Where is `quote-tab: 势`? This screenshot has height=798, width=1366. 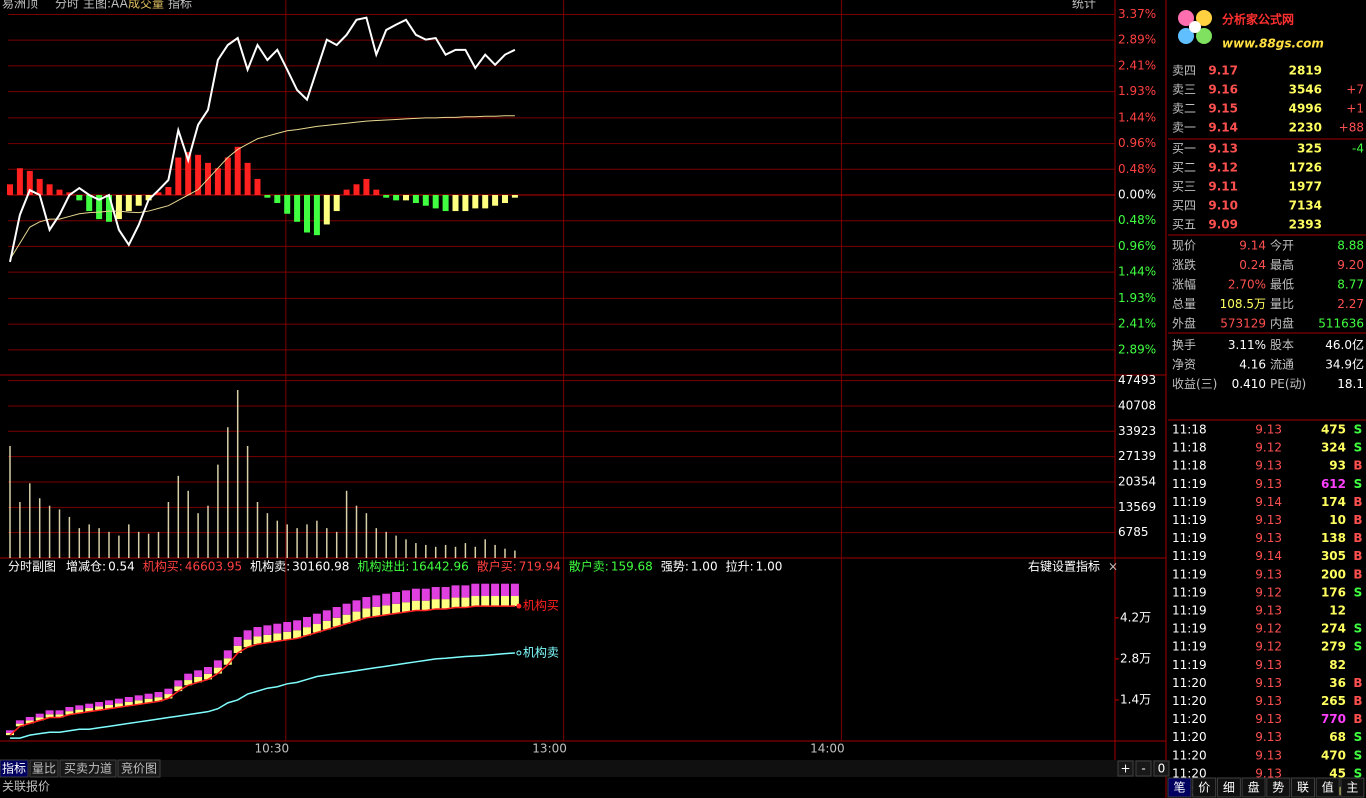 quote-tab: 势 is located at coordinates (1278, 788).